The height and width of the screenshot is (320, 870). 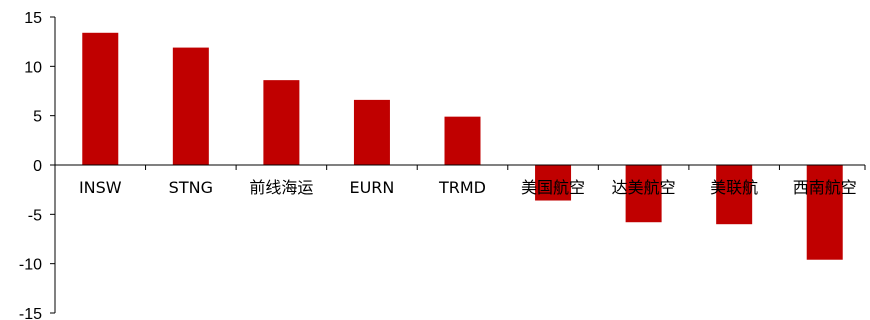 What do you see at coordinates (644, 187) in the screenshot?
I see `x-tick-label: 达美航空` at bounding box center [644, 187].